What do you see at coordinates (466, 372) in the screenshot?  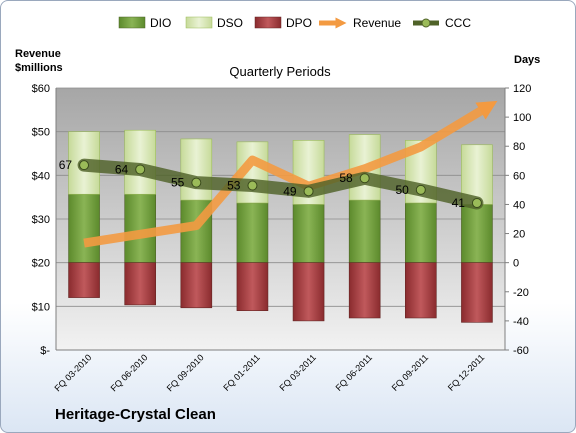 I see `x-tick-label: FQ 12-2011` at bounding box center [466, 372].